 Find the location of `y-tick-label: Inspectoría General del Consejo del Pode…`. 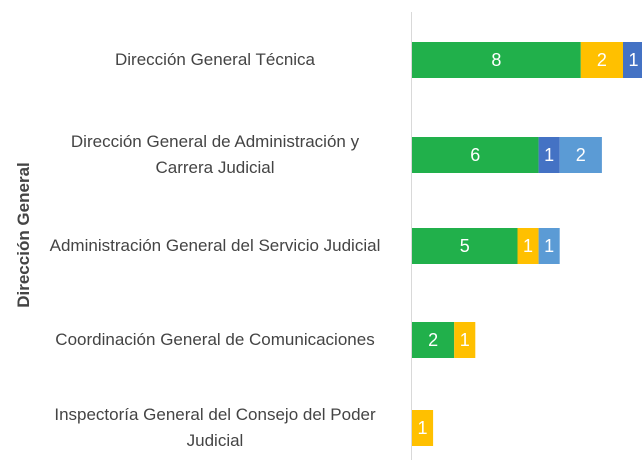

y-tick-label: Inspectoría General del Consejo del Pode… is located at coordinates (215, 427).